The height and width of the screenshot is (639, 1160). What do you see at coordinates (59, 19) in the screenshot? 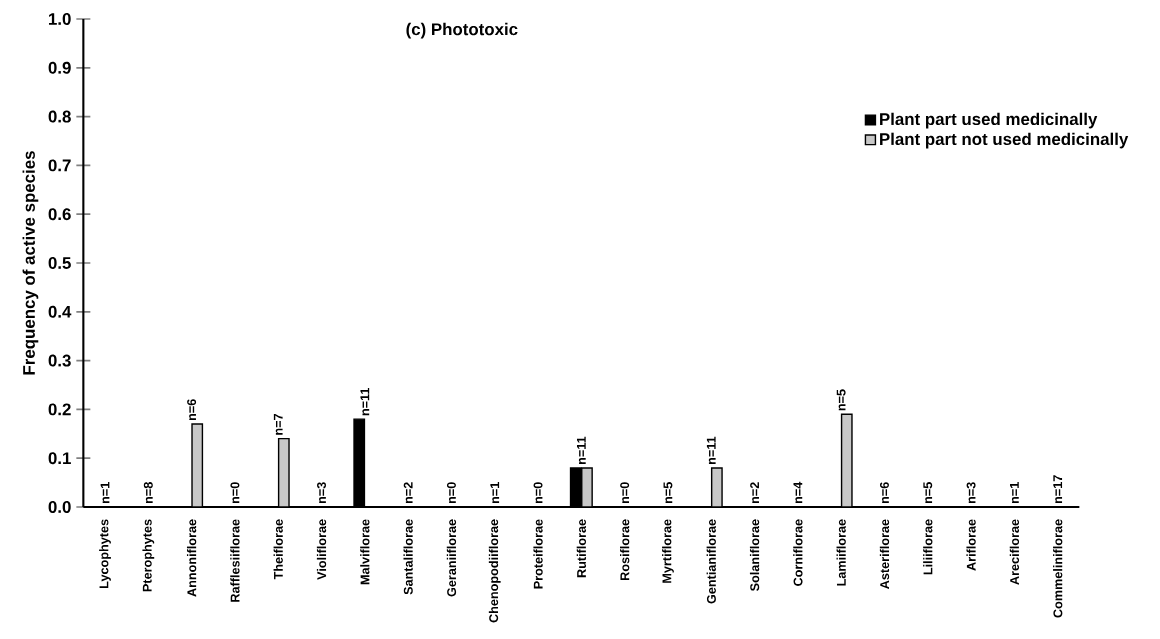
I see `y-tick-label: 1.0` at bounding box center [59, 19].